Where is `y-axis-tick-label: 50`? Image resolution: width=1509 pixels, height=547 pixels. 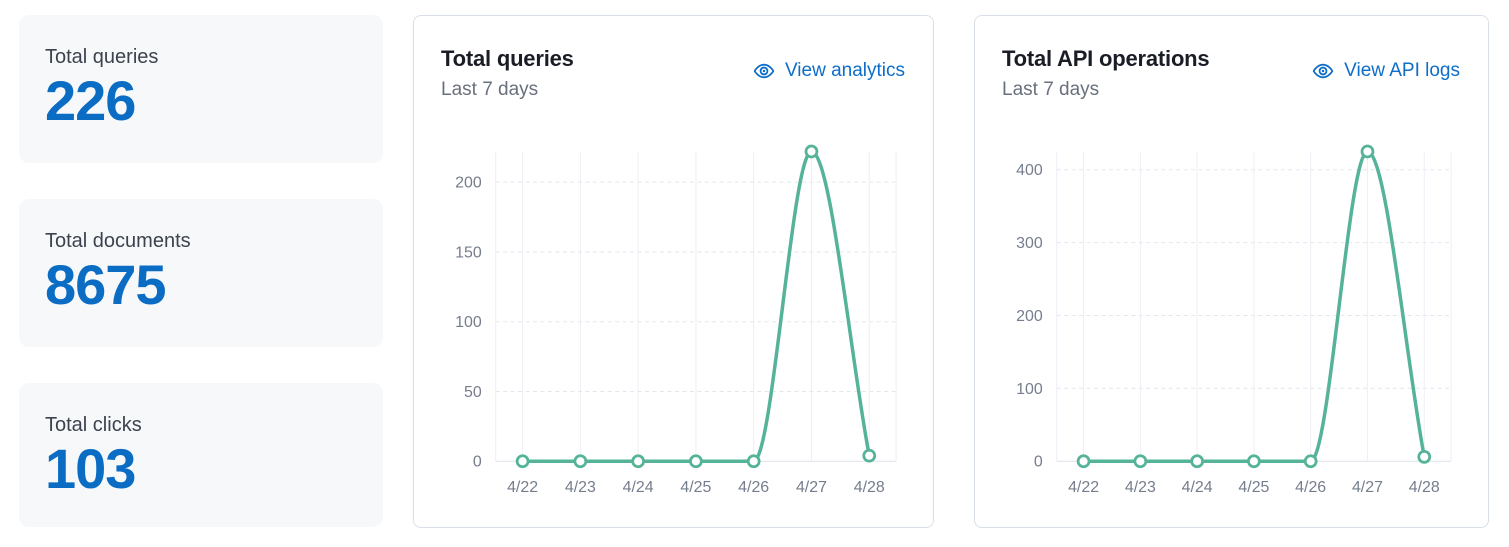 y-axis-tick-label: 50 is located at coordinates (473, 392).